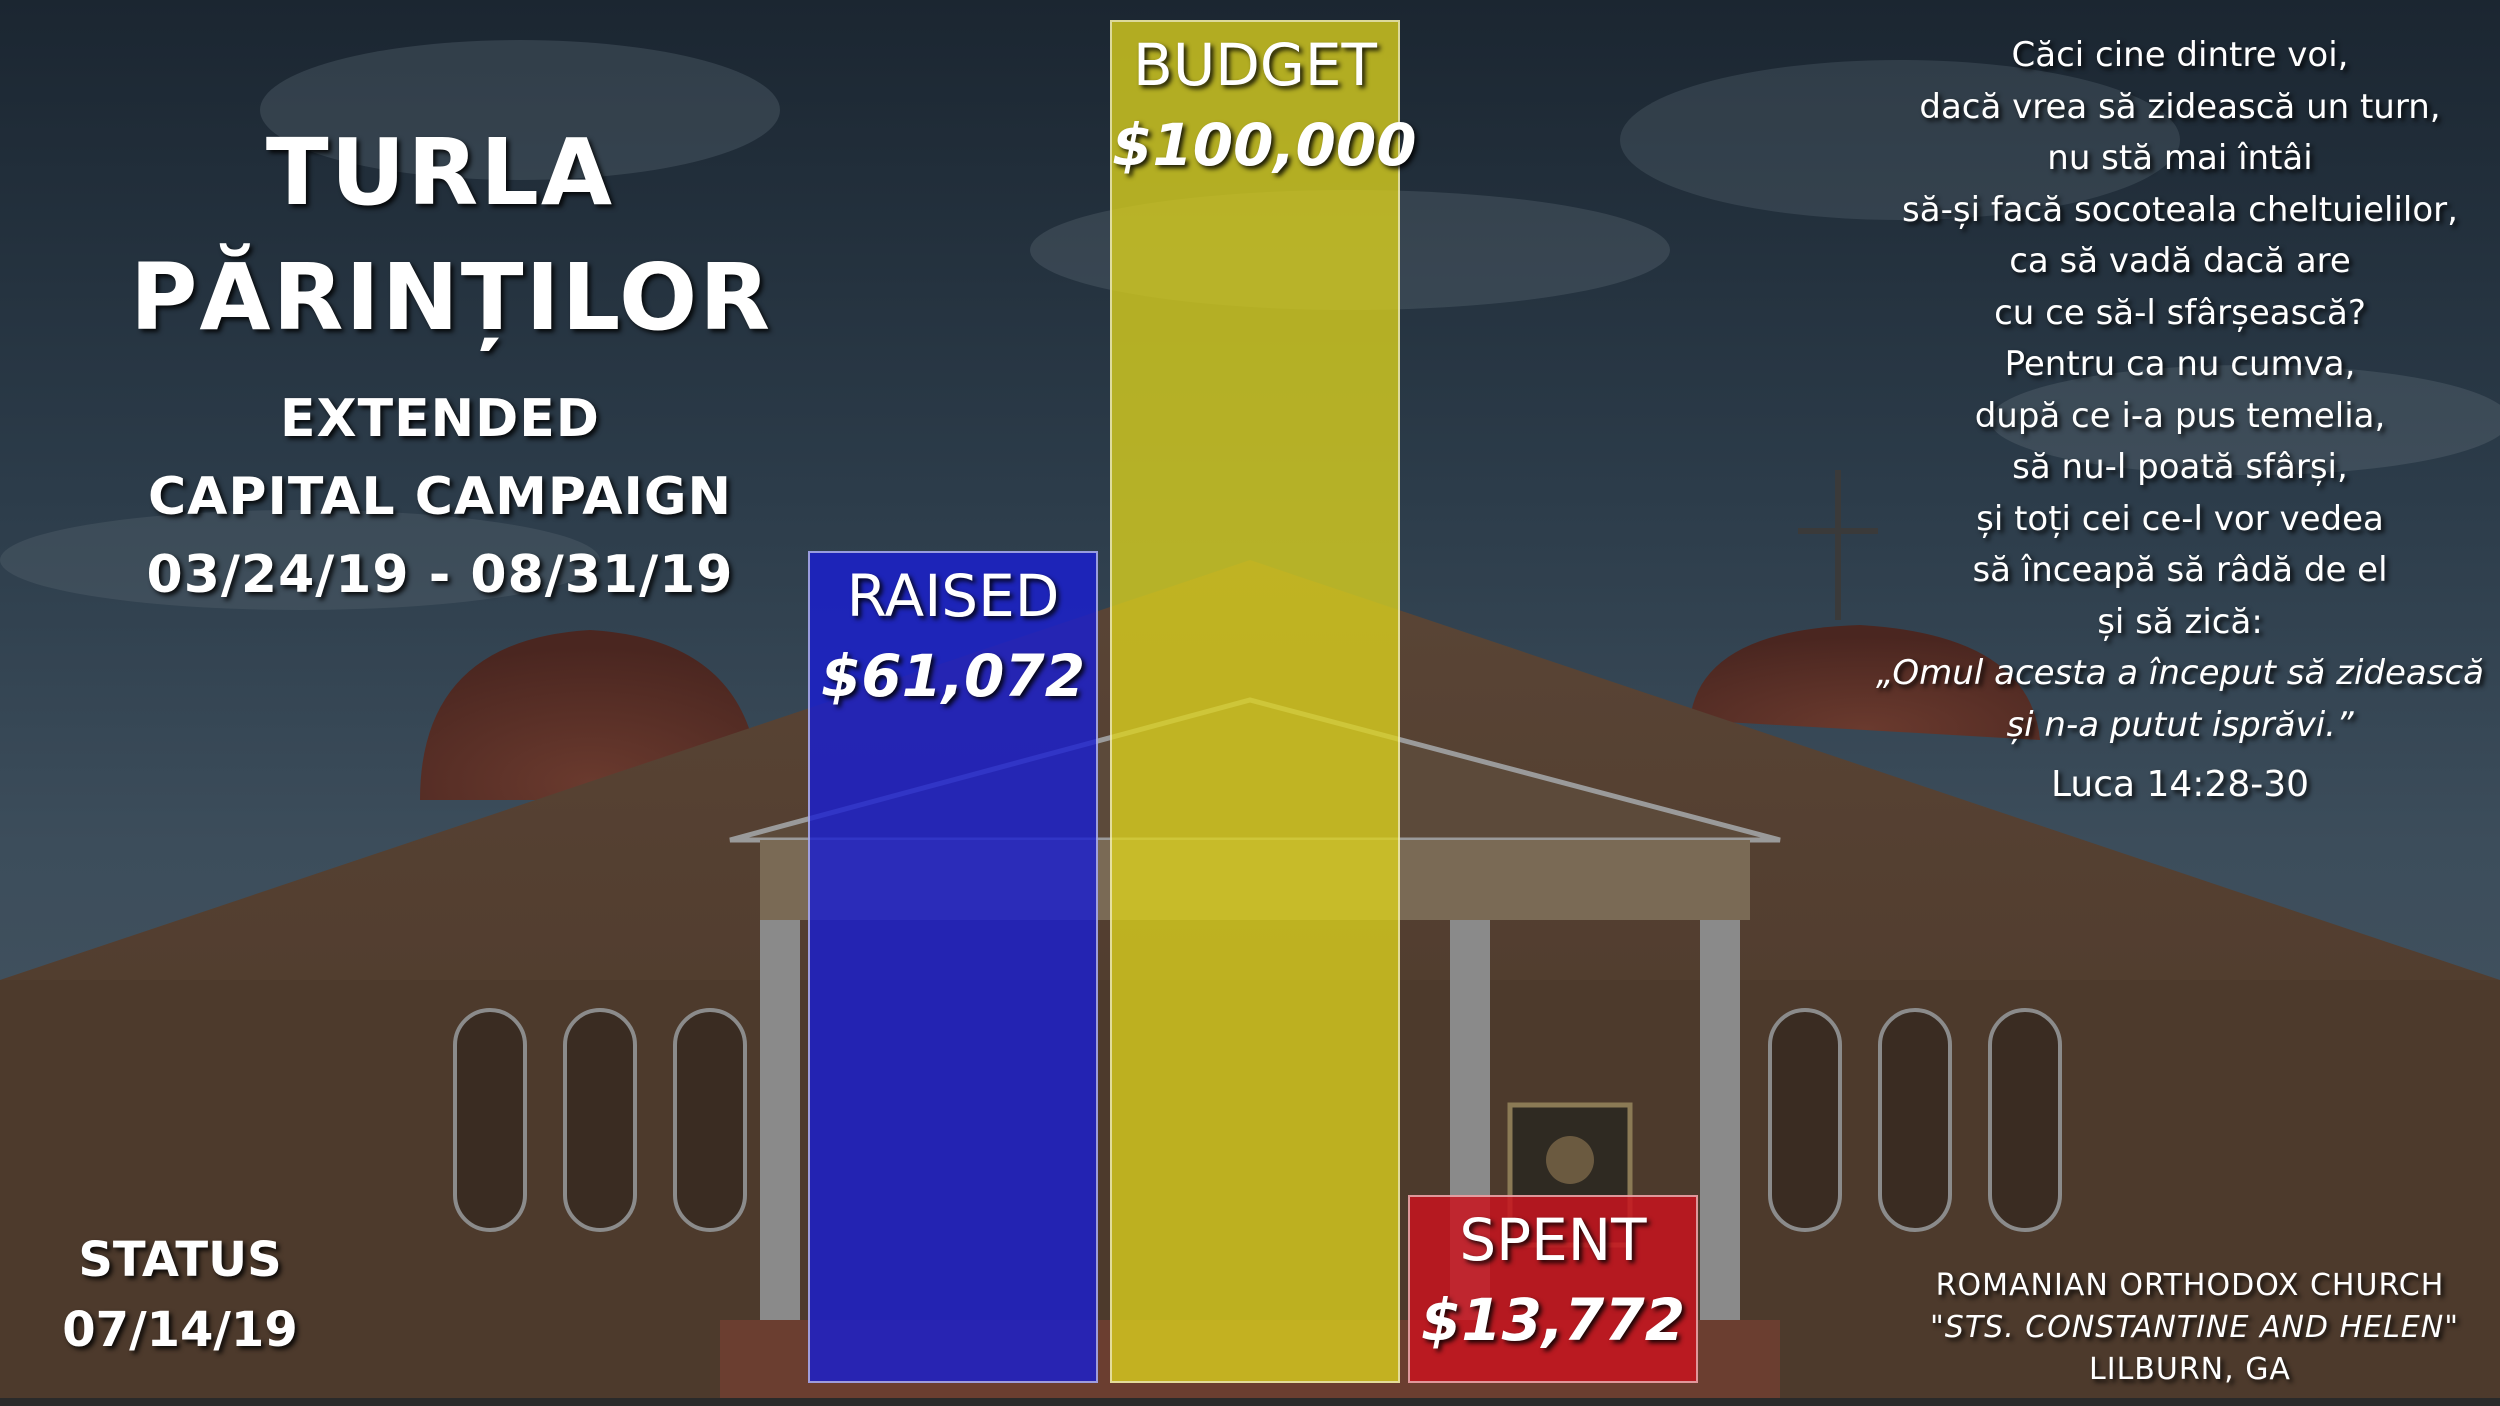  I want to click on verse-line: să nu-l poată sfârși,, so click(2180, 467).